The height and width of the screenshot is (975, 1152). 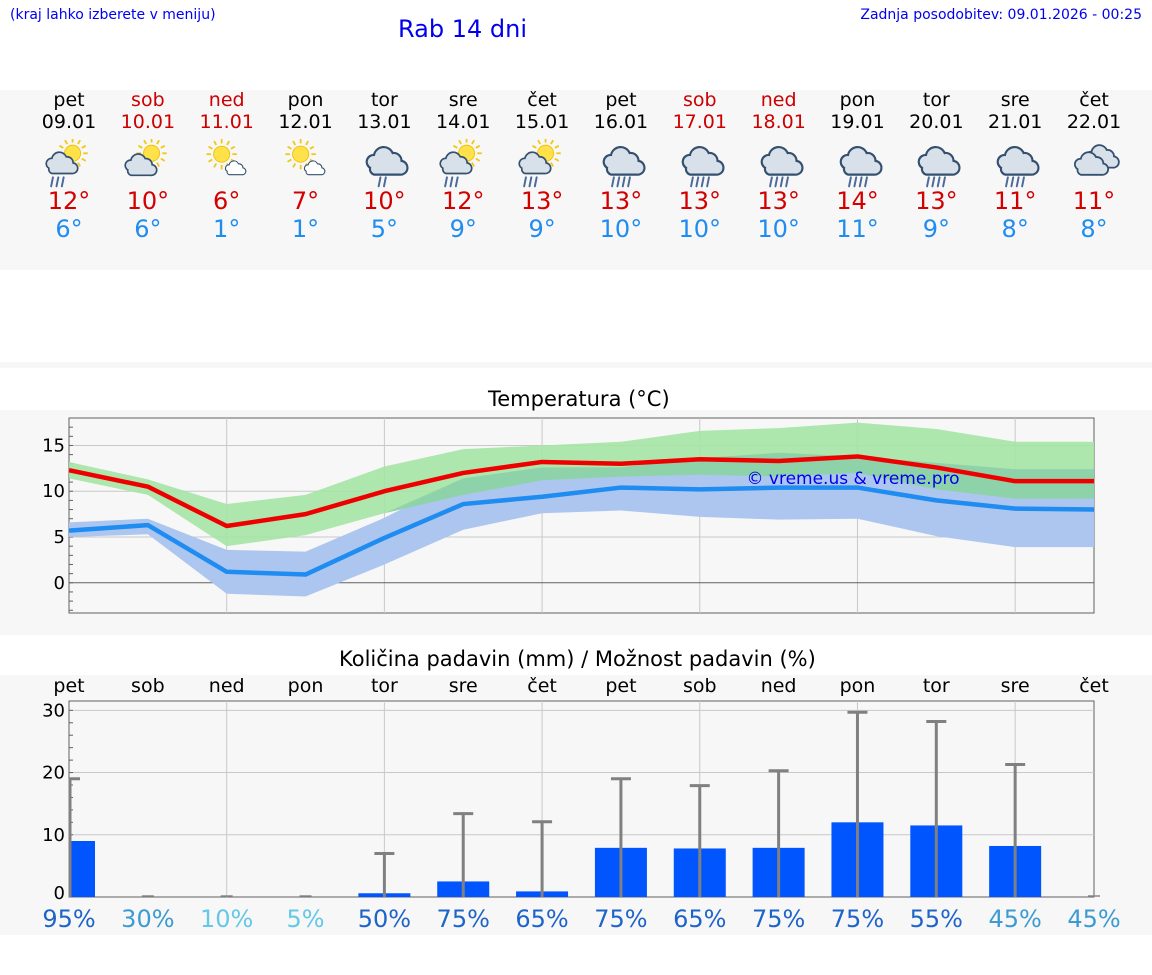 I want to click on precip-probability: 50%, so click(x=384, y=919).